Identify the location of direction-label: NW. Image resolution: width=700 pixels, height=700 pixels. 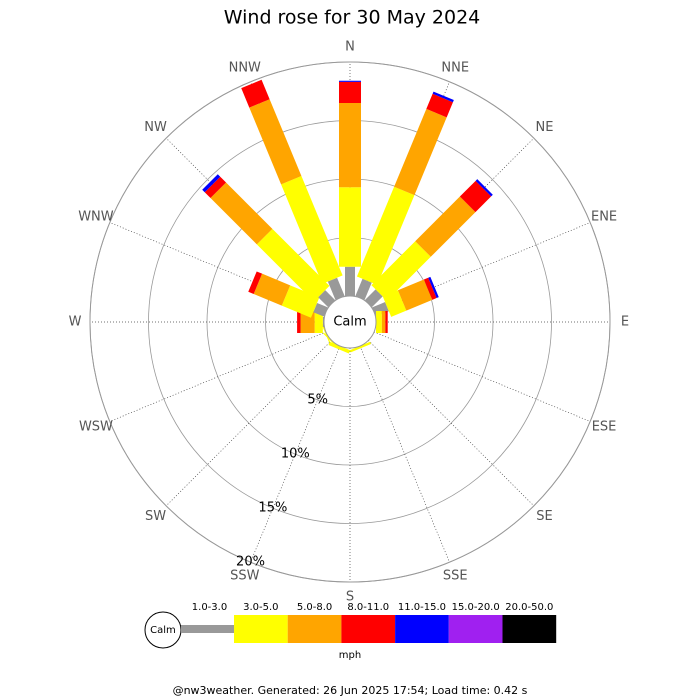
(155, 127).